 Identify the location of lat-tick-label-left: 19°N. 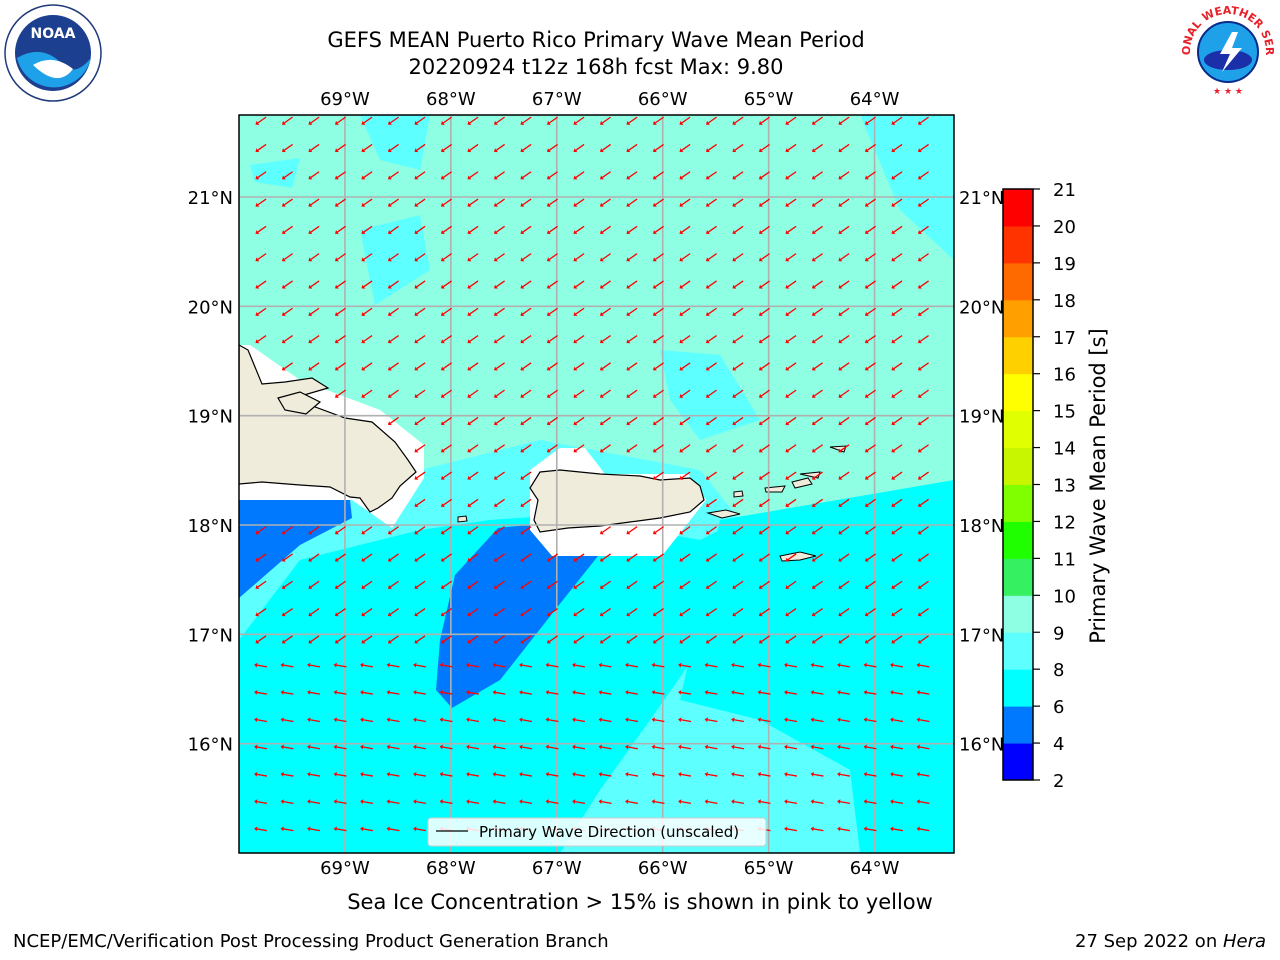
(210, 417).